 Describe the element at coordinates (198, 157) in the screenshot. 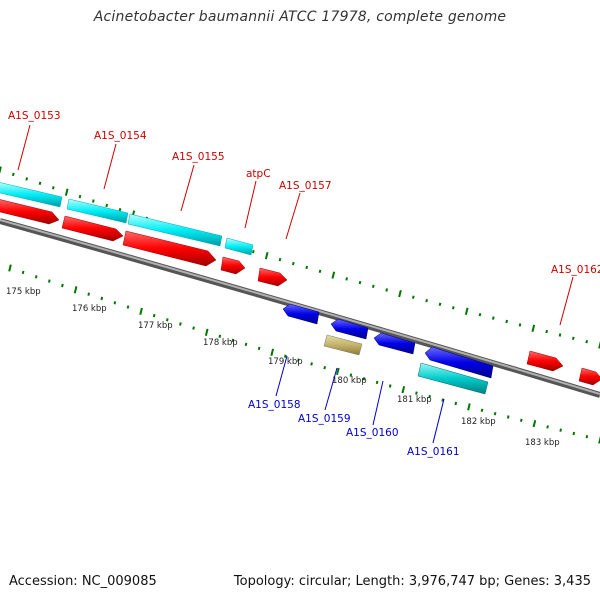

I see `gene-label: A1S_0155` at that location.